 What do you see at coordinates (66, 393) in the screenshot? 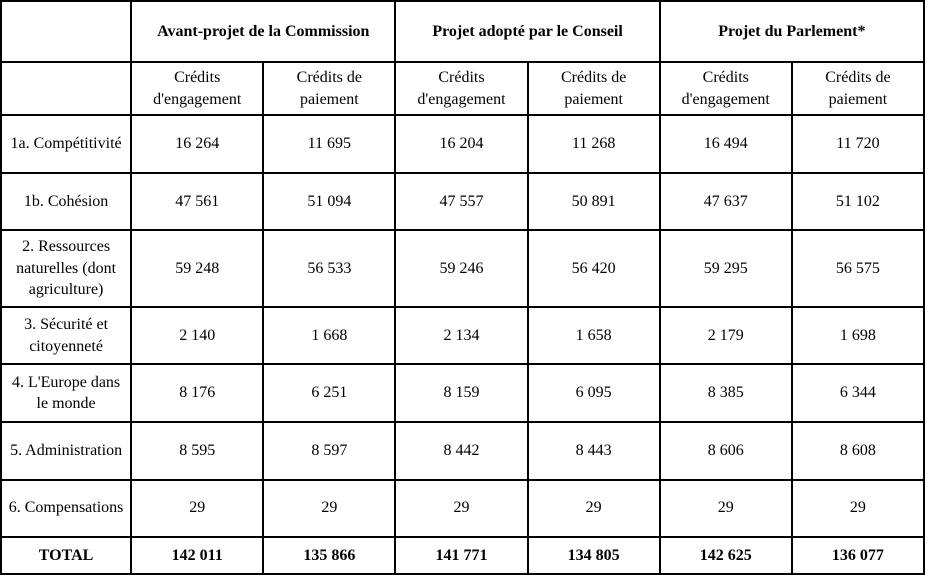
I see `row-label: 4. L'Europe dans le monde` at bounding box center [66, 393].